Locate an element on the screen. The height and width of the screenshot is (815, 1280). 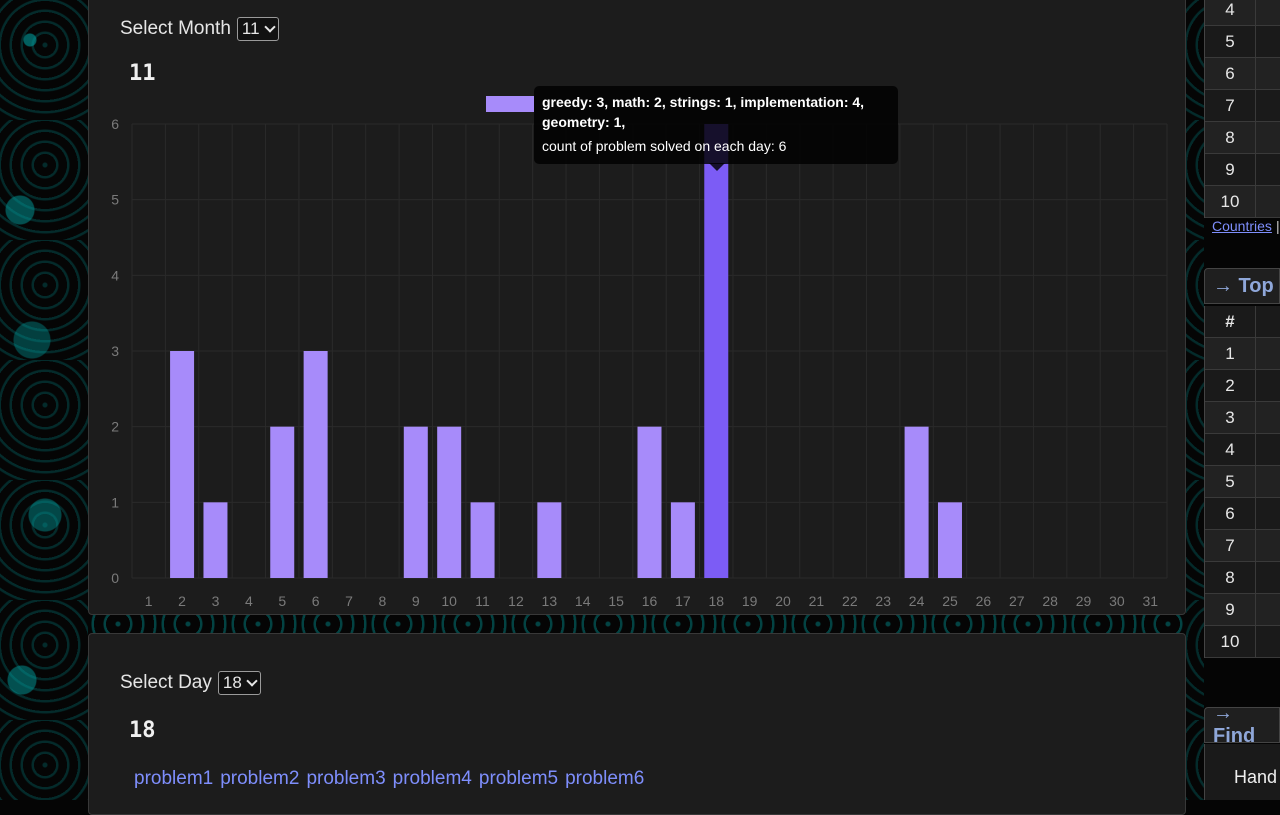
chevron-down-icon is located at coordinates (252, 681).